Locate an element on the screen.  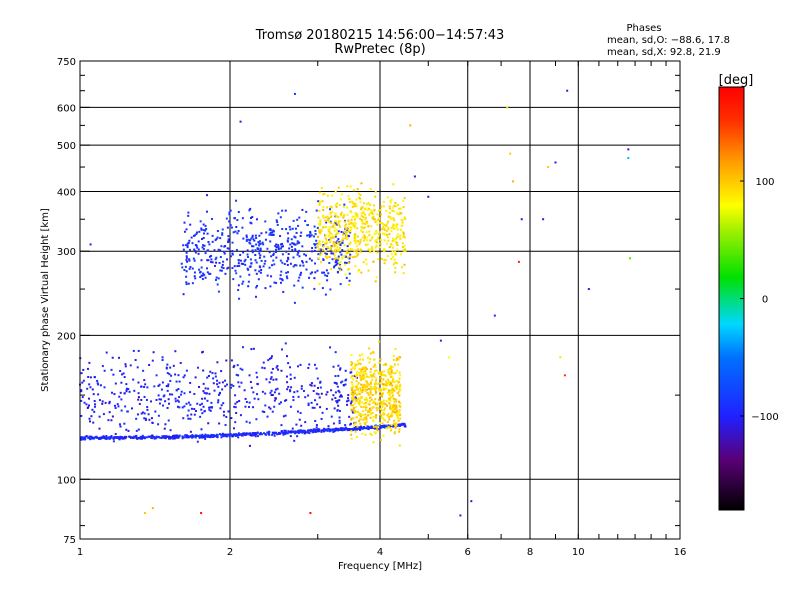
x-tick-label: 2 is located at coordinates (230, 552).